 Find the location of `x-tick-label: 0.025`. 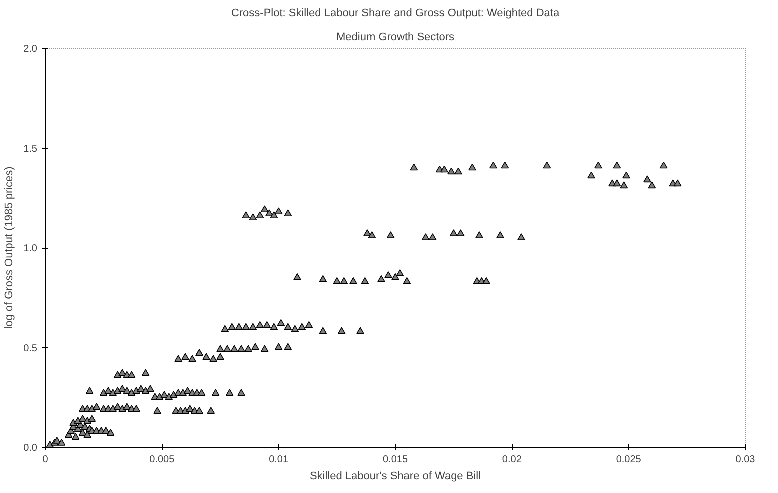

x-tick-label: 0.025 is located at coordinates (629, 460).